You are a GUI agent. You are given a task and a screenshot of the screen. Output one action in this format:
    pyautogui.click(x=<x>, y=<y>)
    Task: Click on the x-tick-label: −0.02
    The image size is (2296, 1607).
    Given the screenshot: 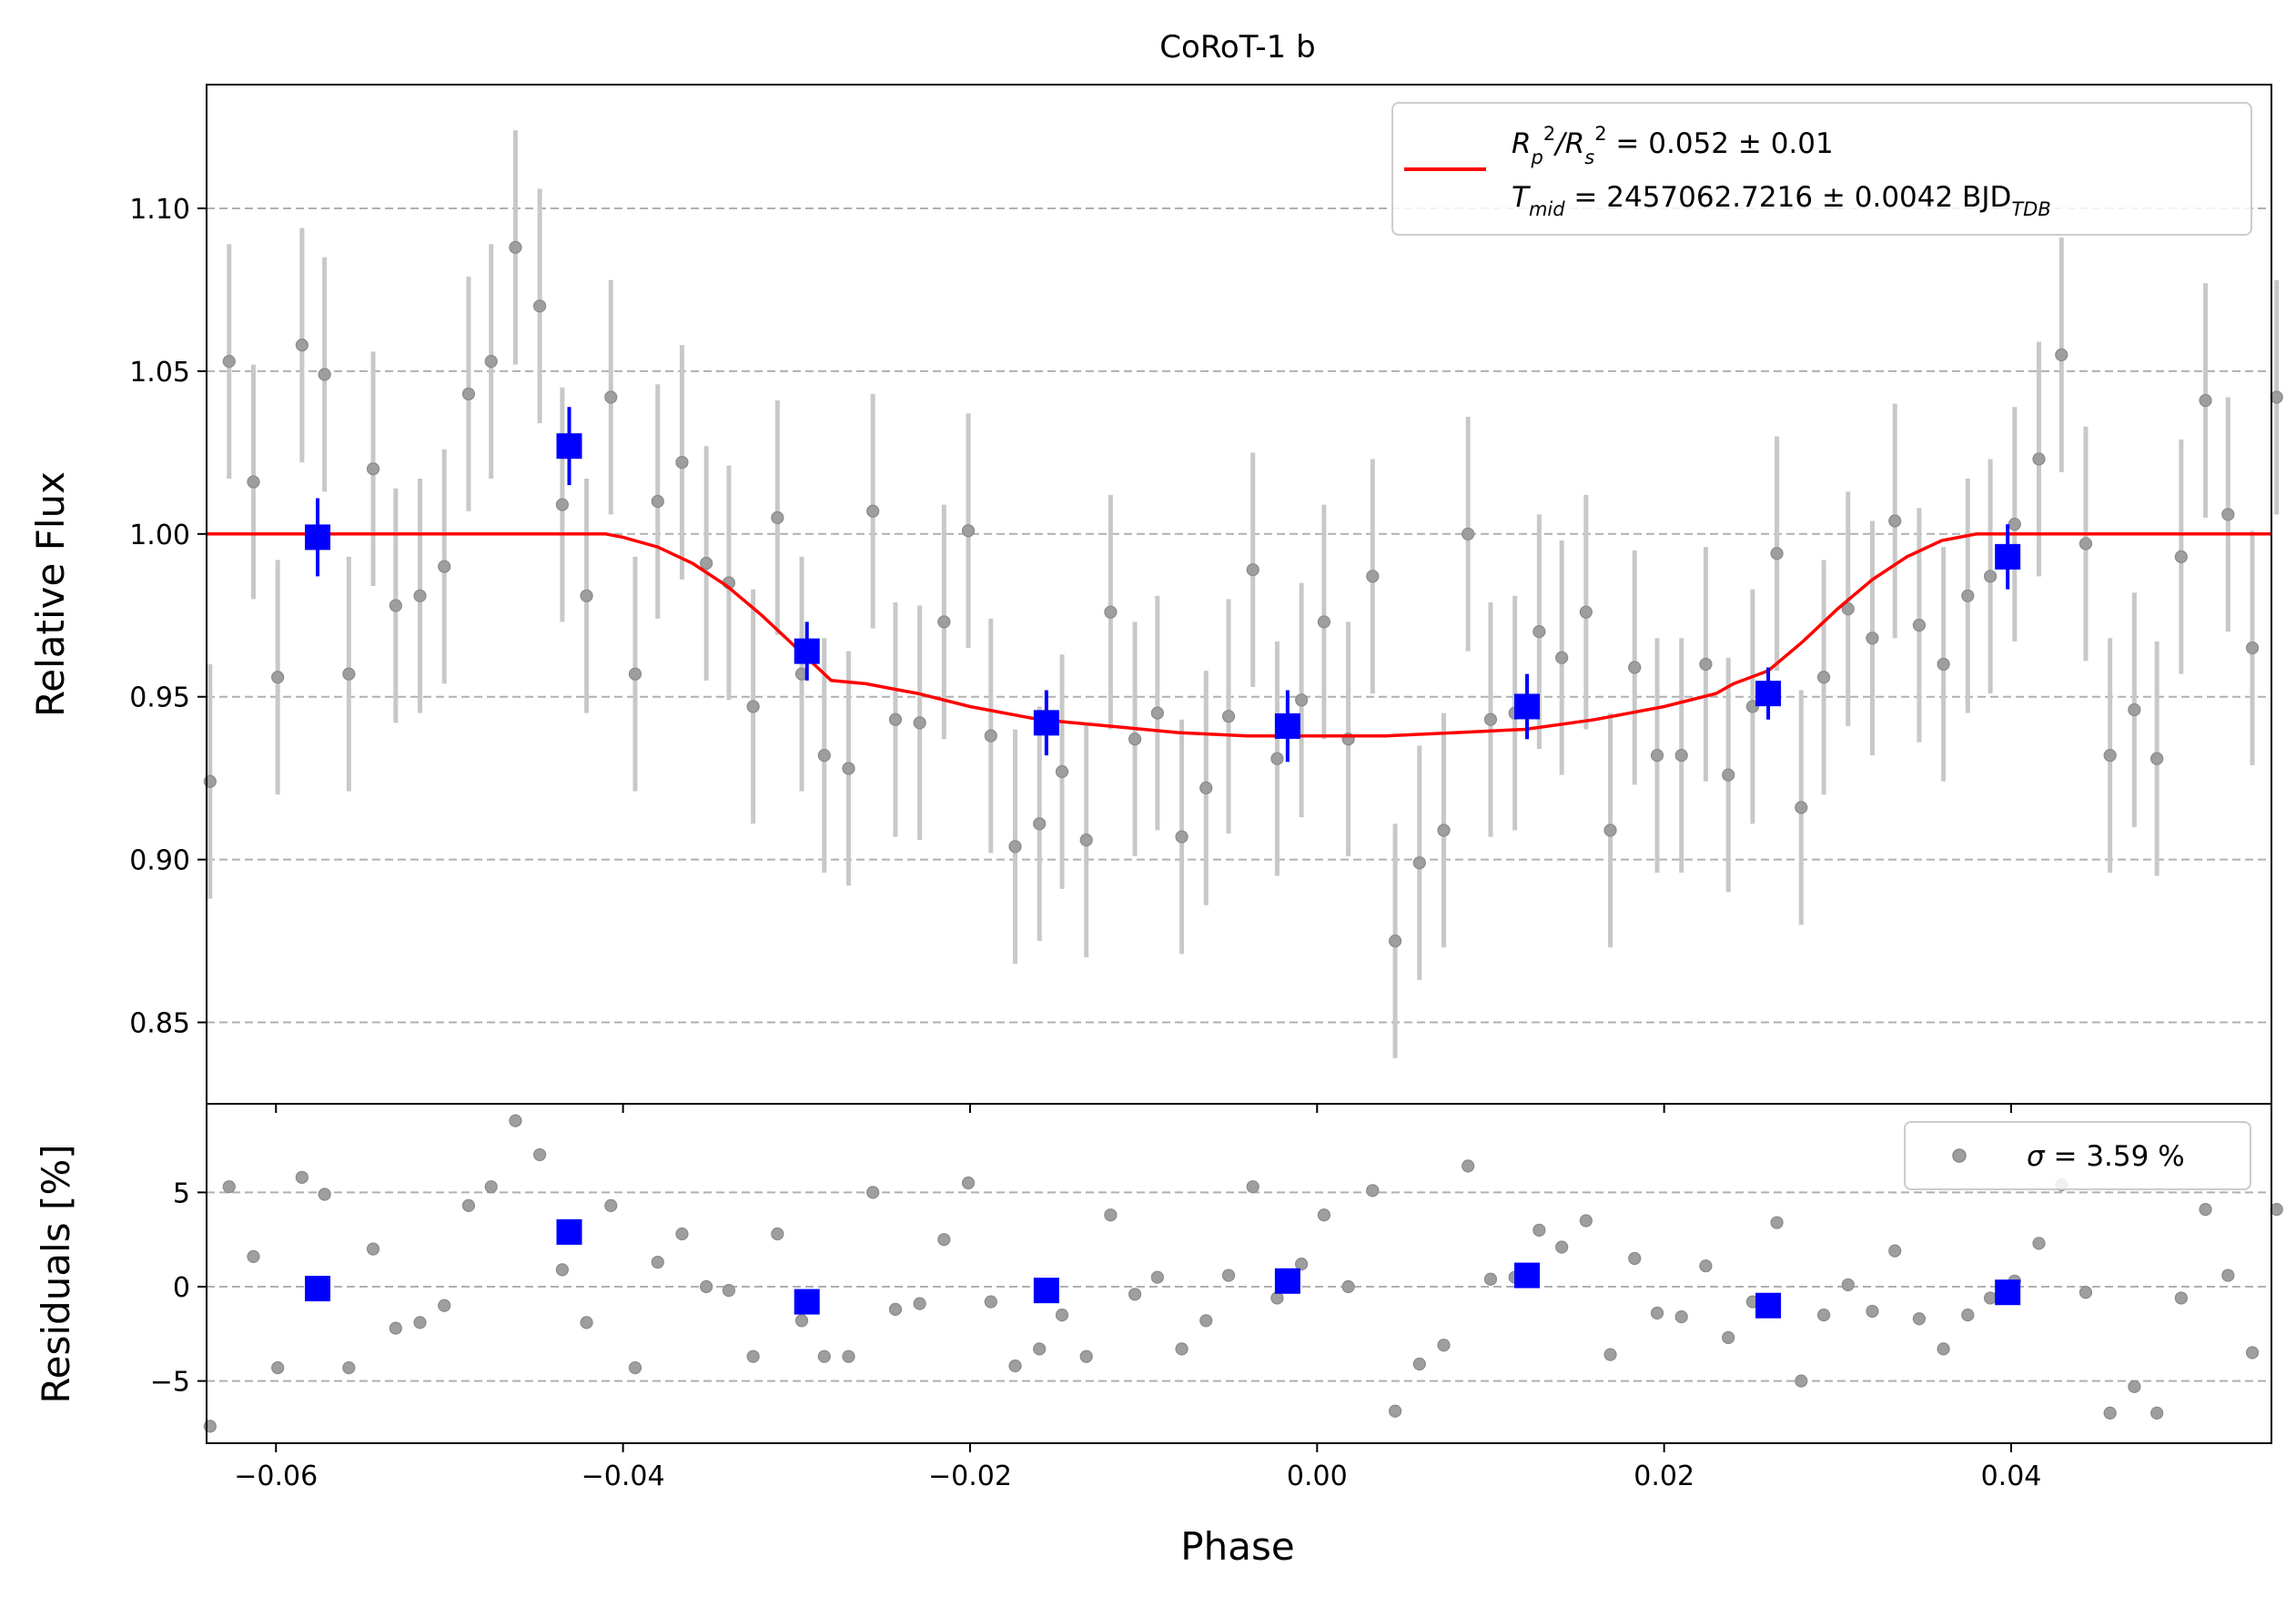 What is the action you would take?
    pyautogui.click(x=970, y=1476)
    